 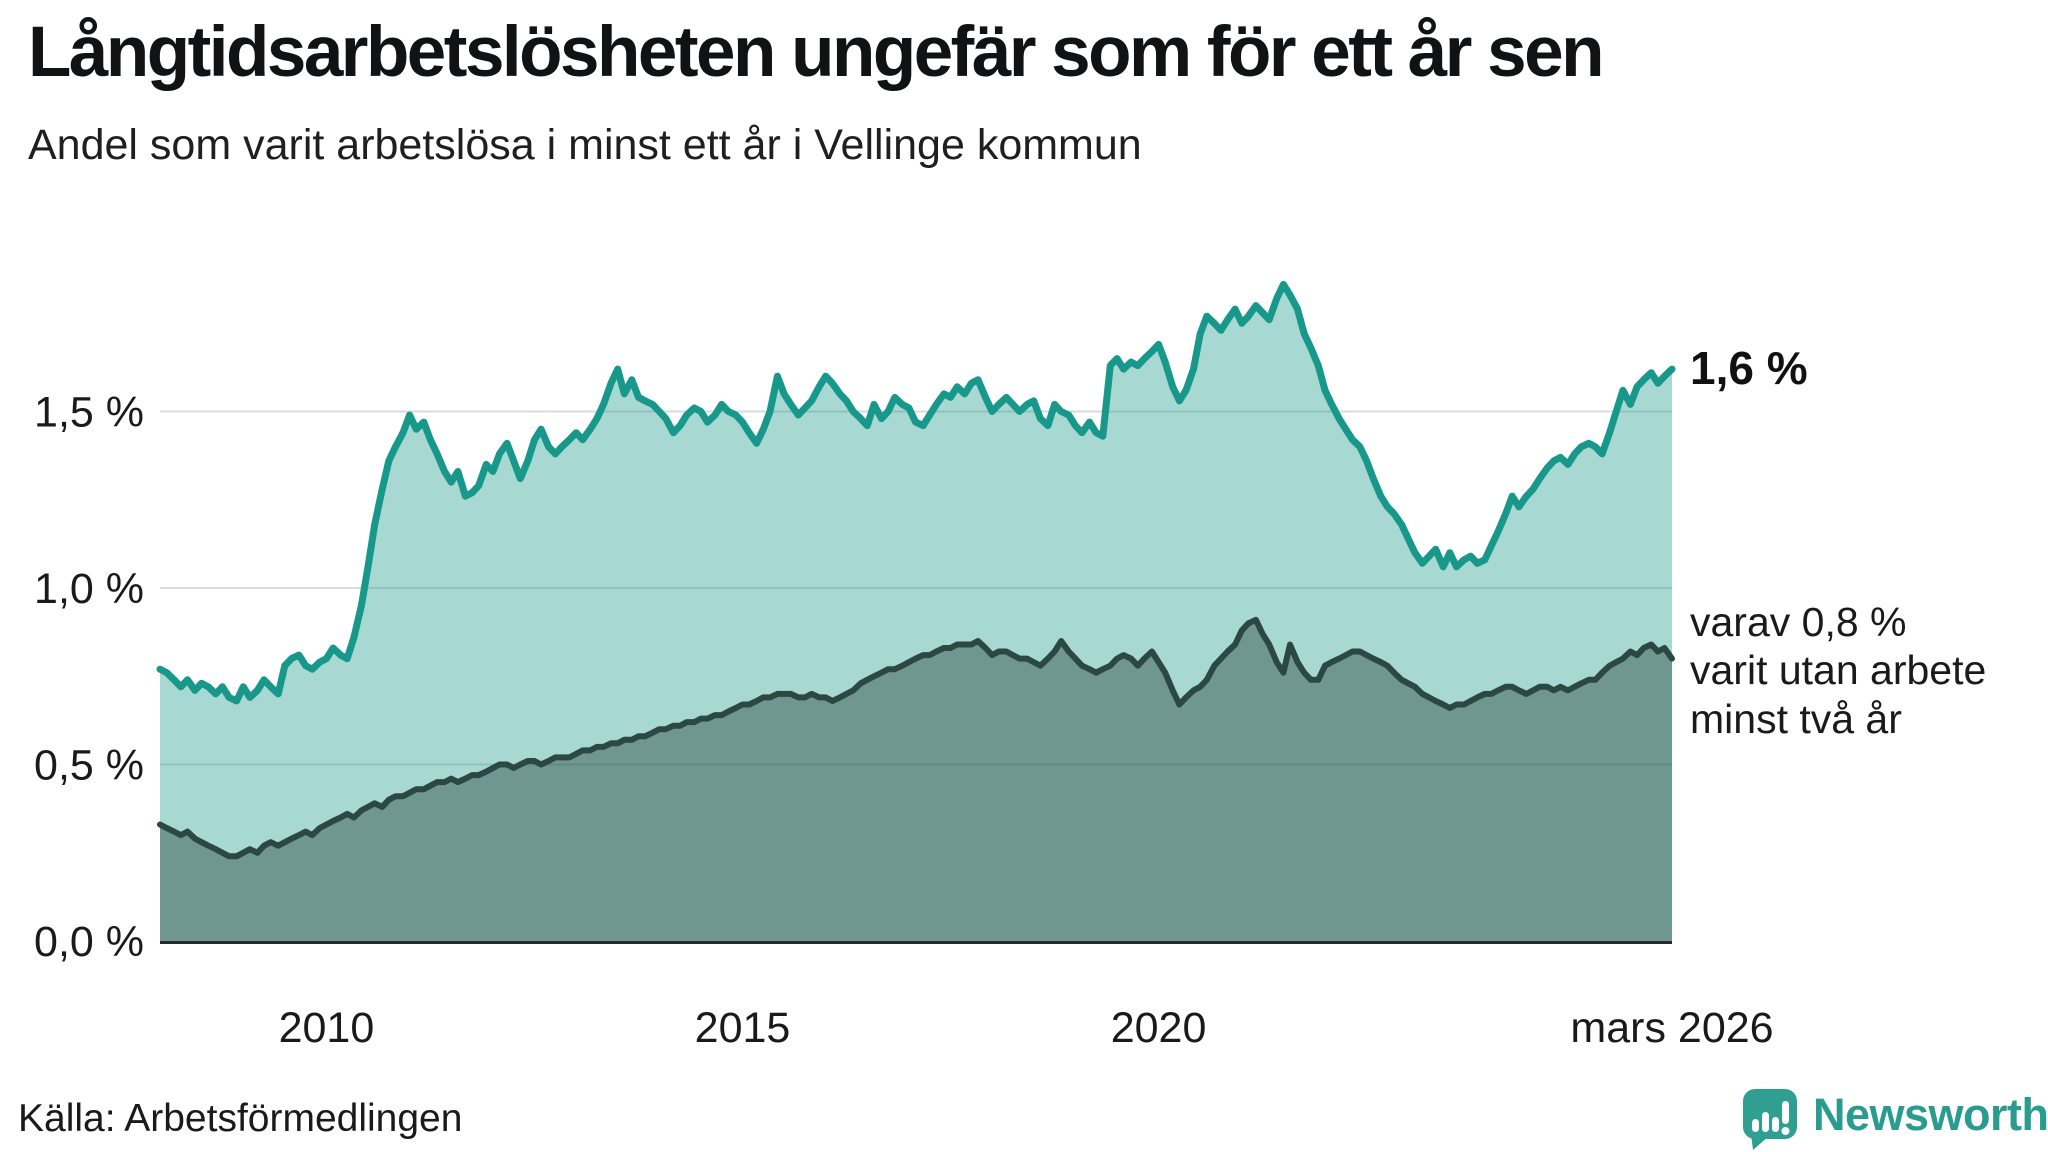 What do you see at coordinates (743, 1028) in the screenshot?
I see `x-tick-label: 2015` at bounding box center [743, 1028].